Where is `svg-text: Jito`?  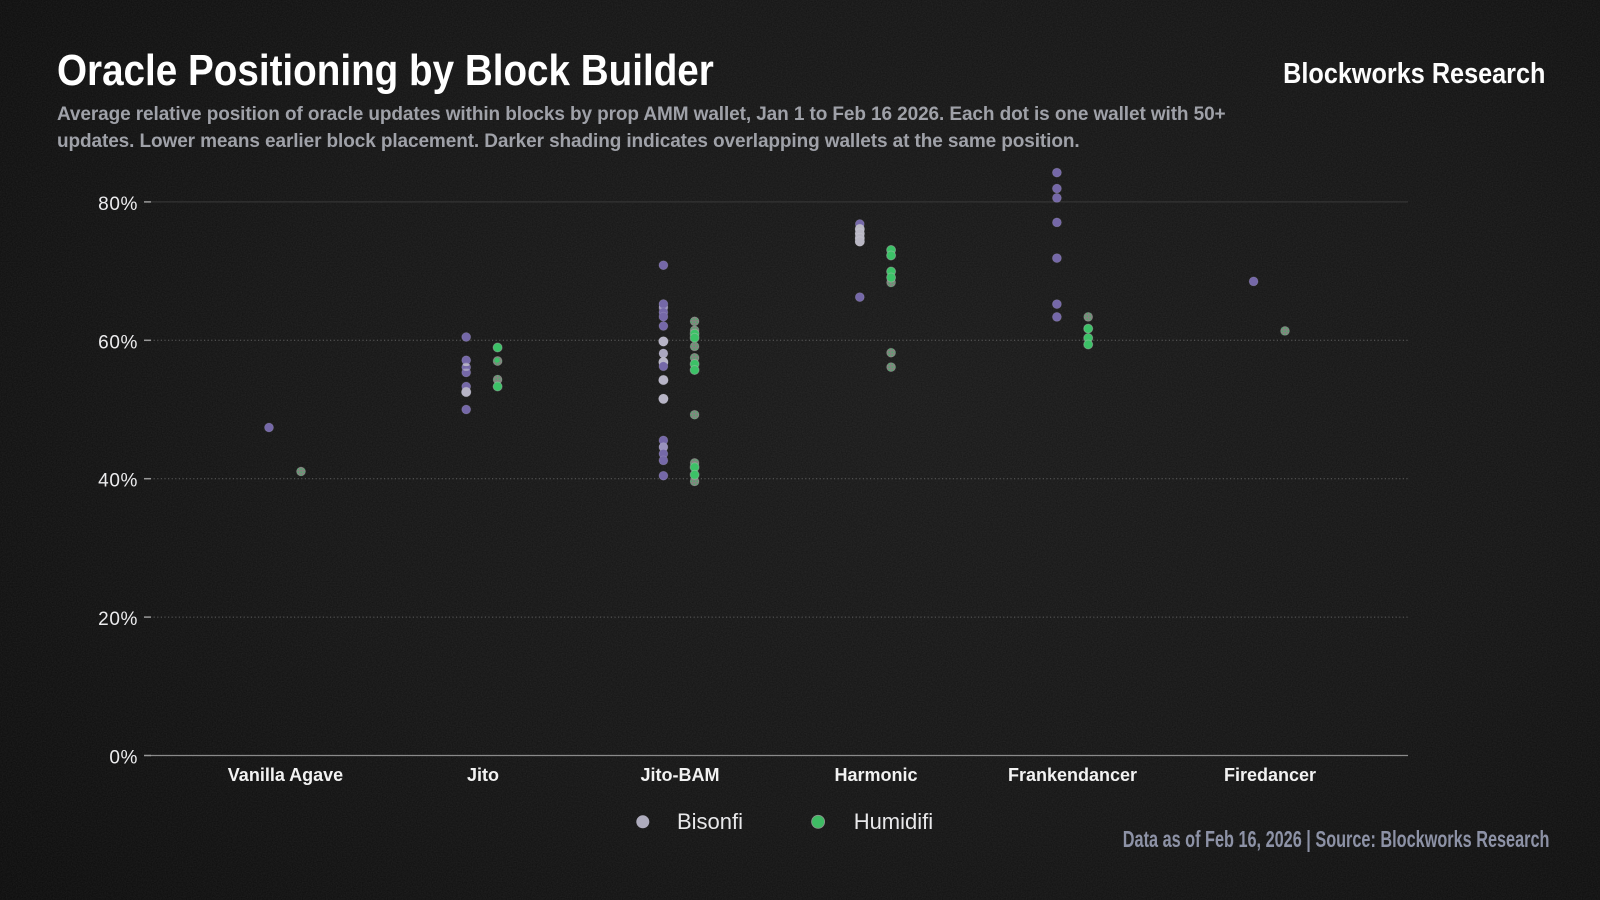
svg-text: Jito is located at coordinates (483, 775).